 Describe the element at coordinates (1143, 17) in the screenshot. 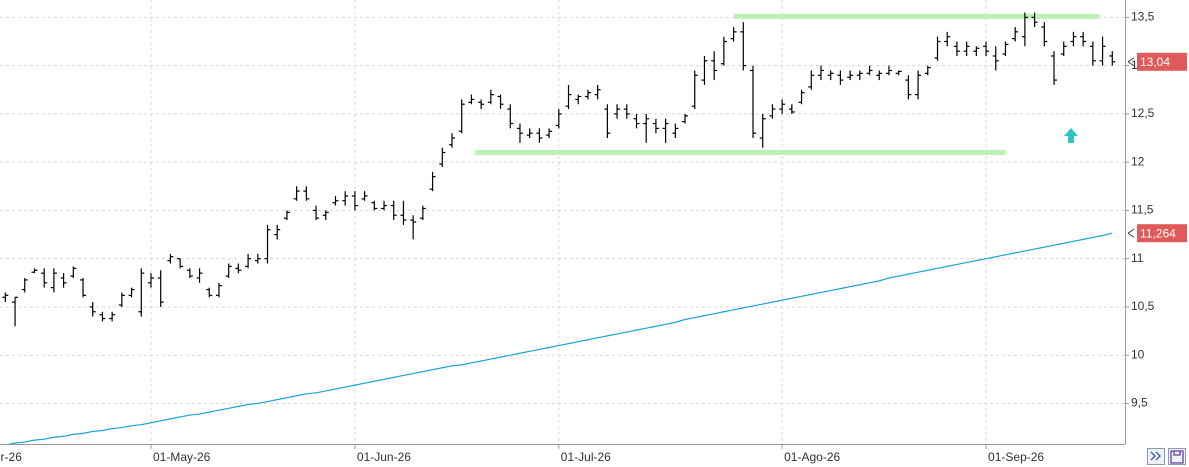

I see `y-tick-label: 13,5` at that location.